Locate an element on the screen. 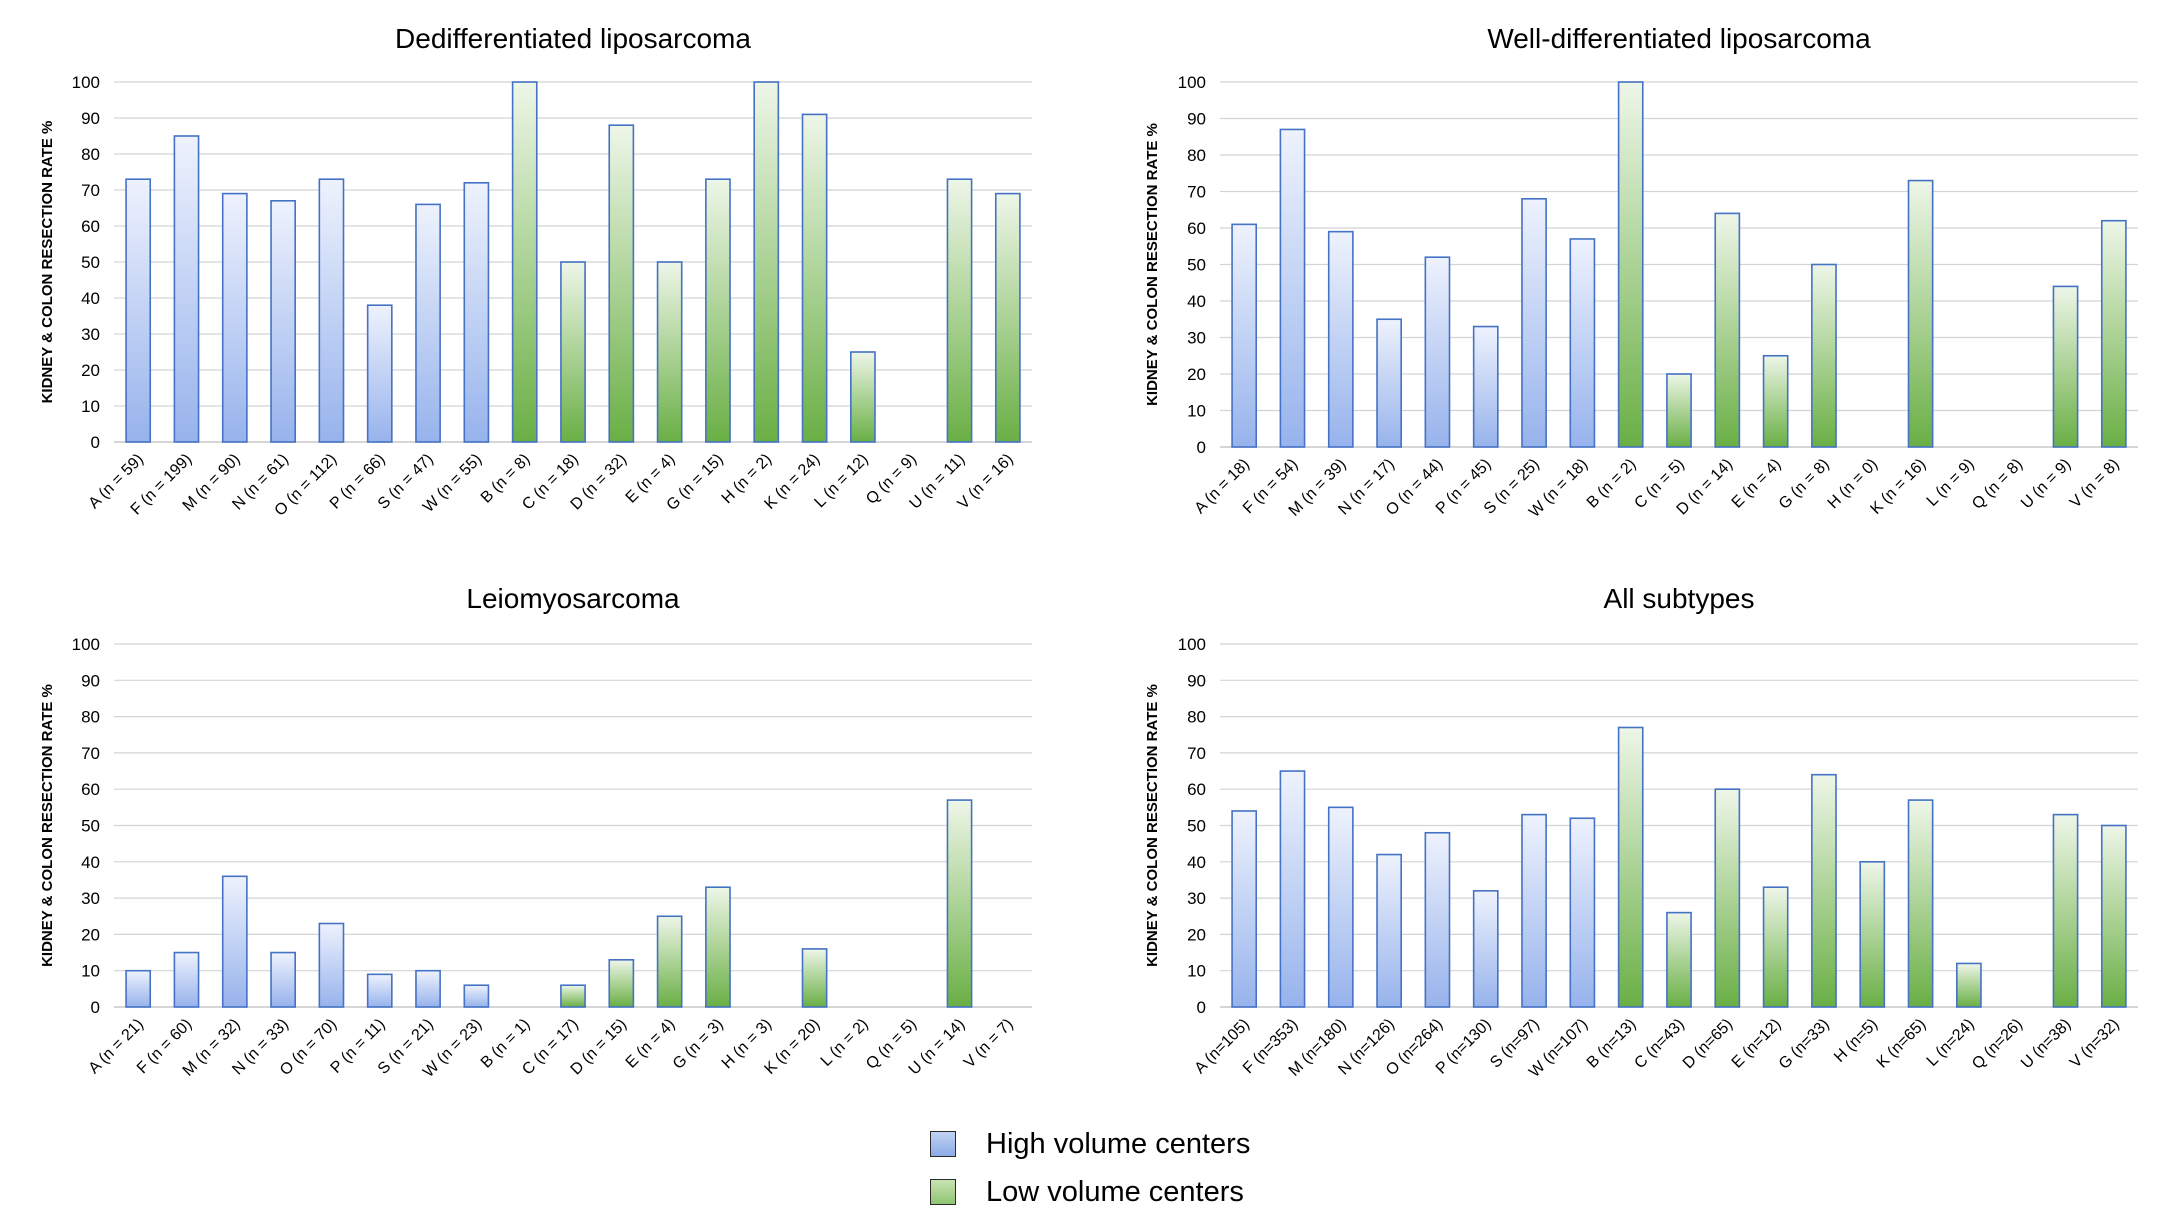  x-tick-label: V (n = 7) is located at coordinates (989, 1044).